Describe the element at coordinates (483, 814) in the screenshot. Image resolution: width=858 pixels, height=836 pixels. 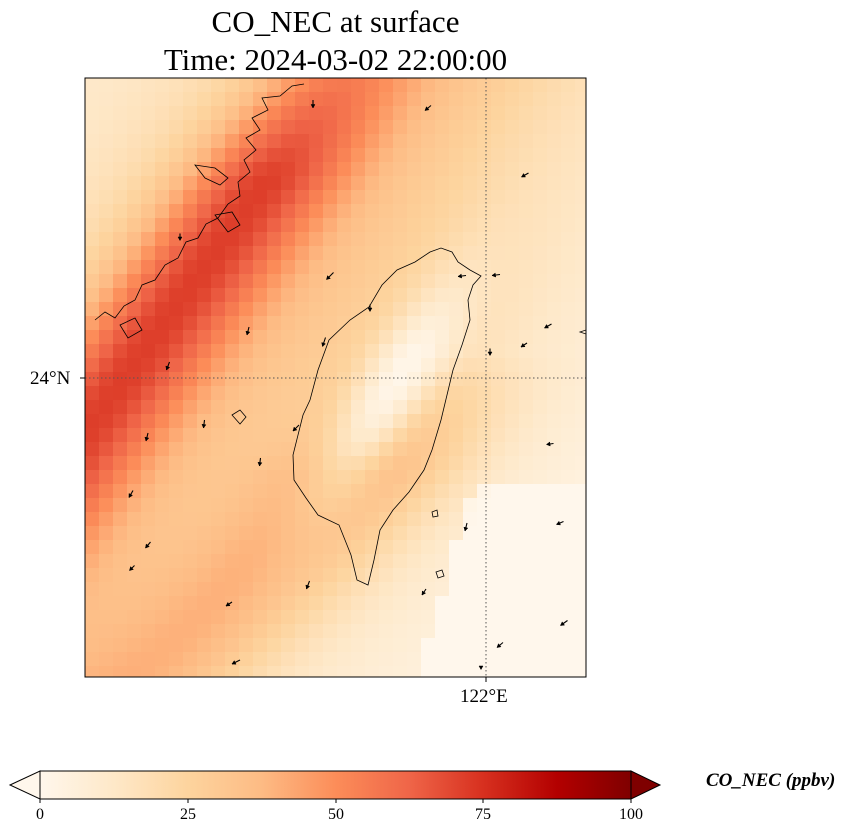
I see `colorbar-tick-75: 75` at that location.